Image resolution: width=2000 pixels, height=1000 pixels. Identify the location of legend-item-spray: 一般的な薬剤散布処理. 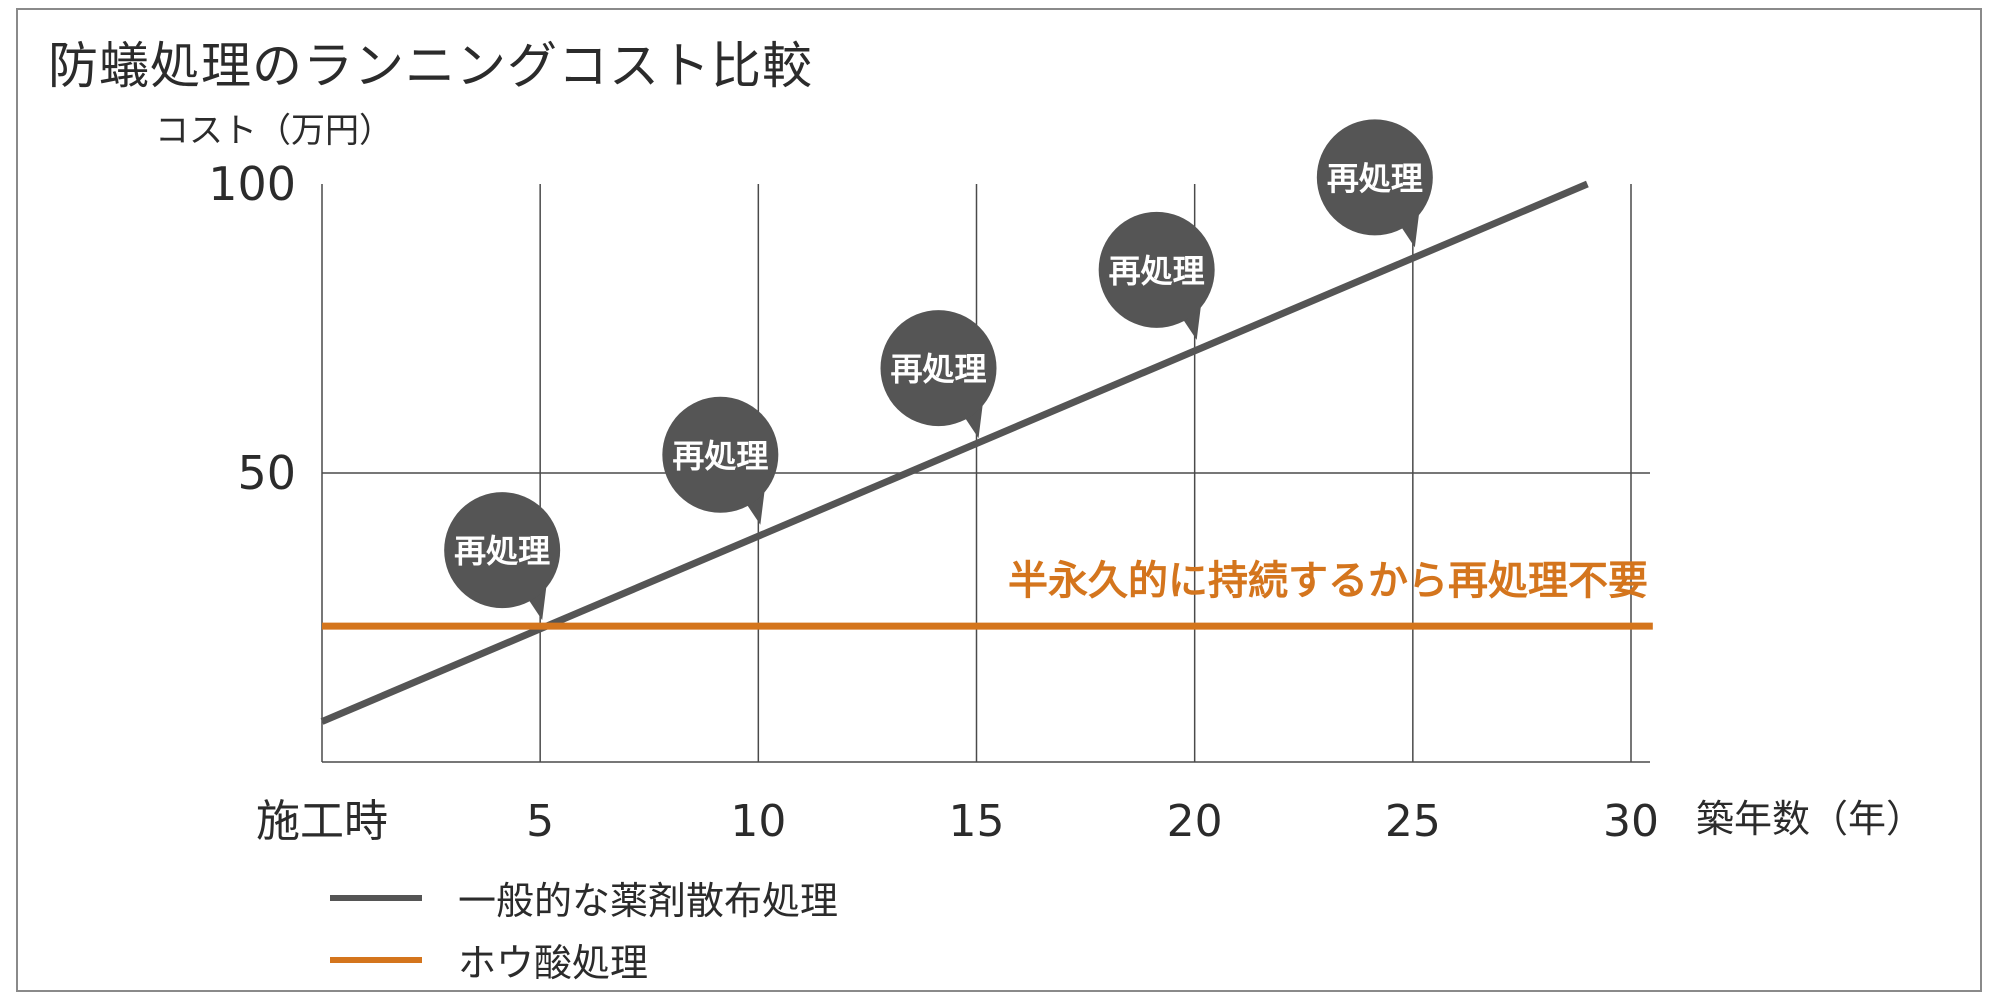
(584, 897).